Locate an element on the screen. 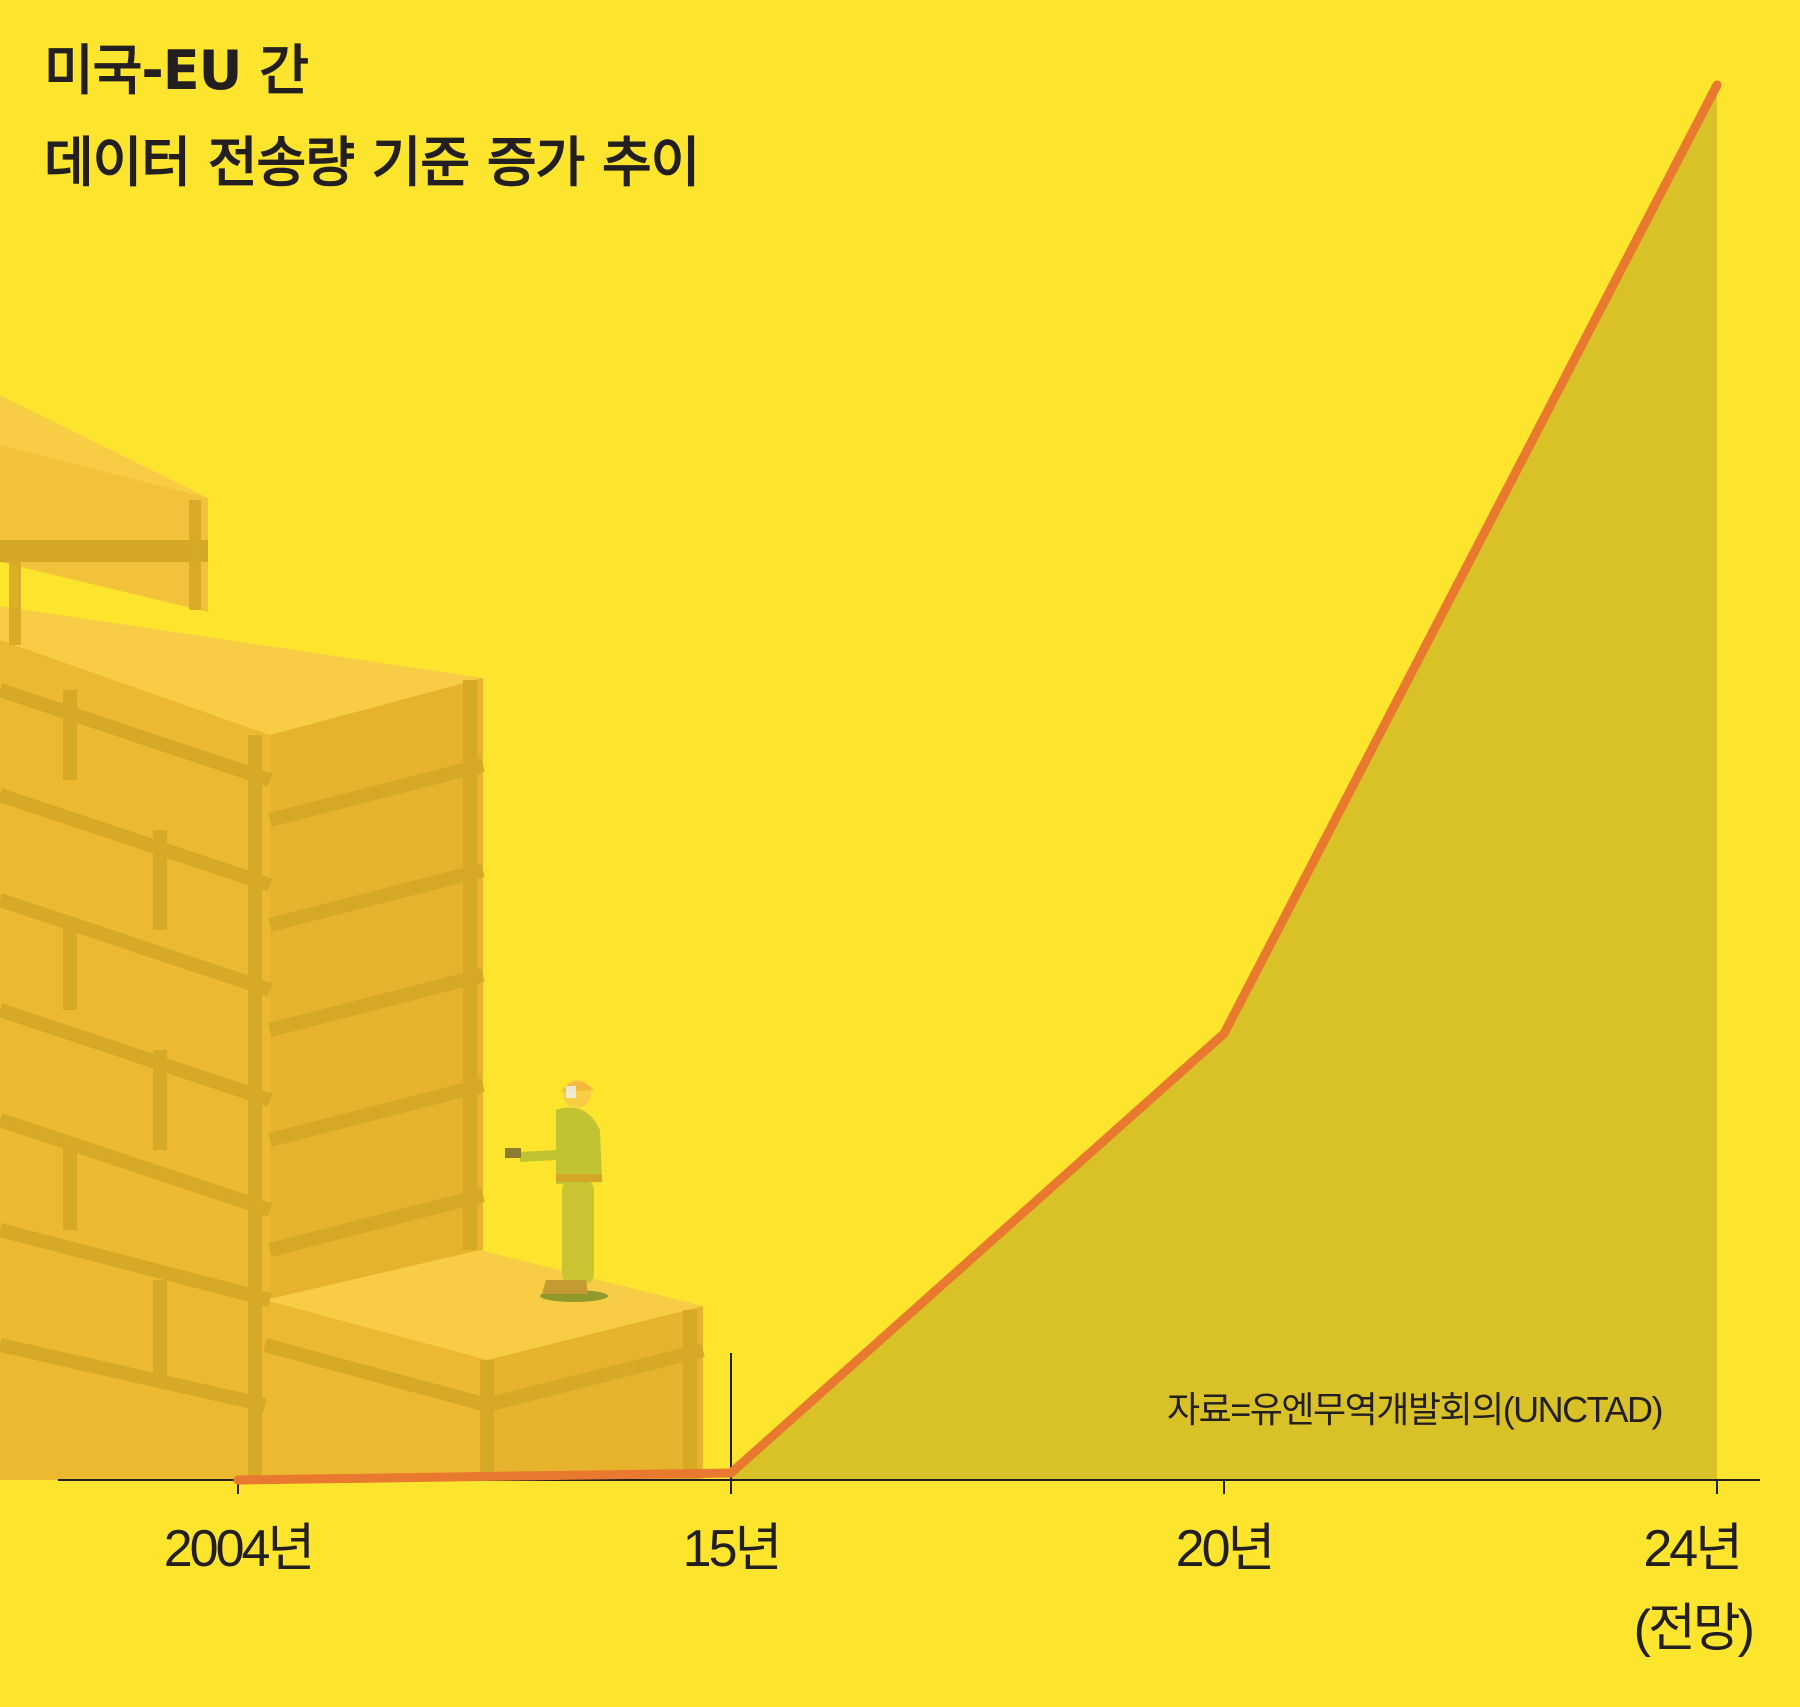  x-tick-sublabel: (전망) is located at coordinates (1693, 1629).